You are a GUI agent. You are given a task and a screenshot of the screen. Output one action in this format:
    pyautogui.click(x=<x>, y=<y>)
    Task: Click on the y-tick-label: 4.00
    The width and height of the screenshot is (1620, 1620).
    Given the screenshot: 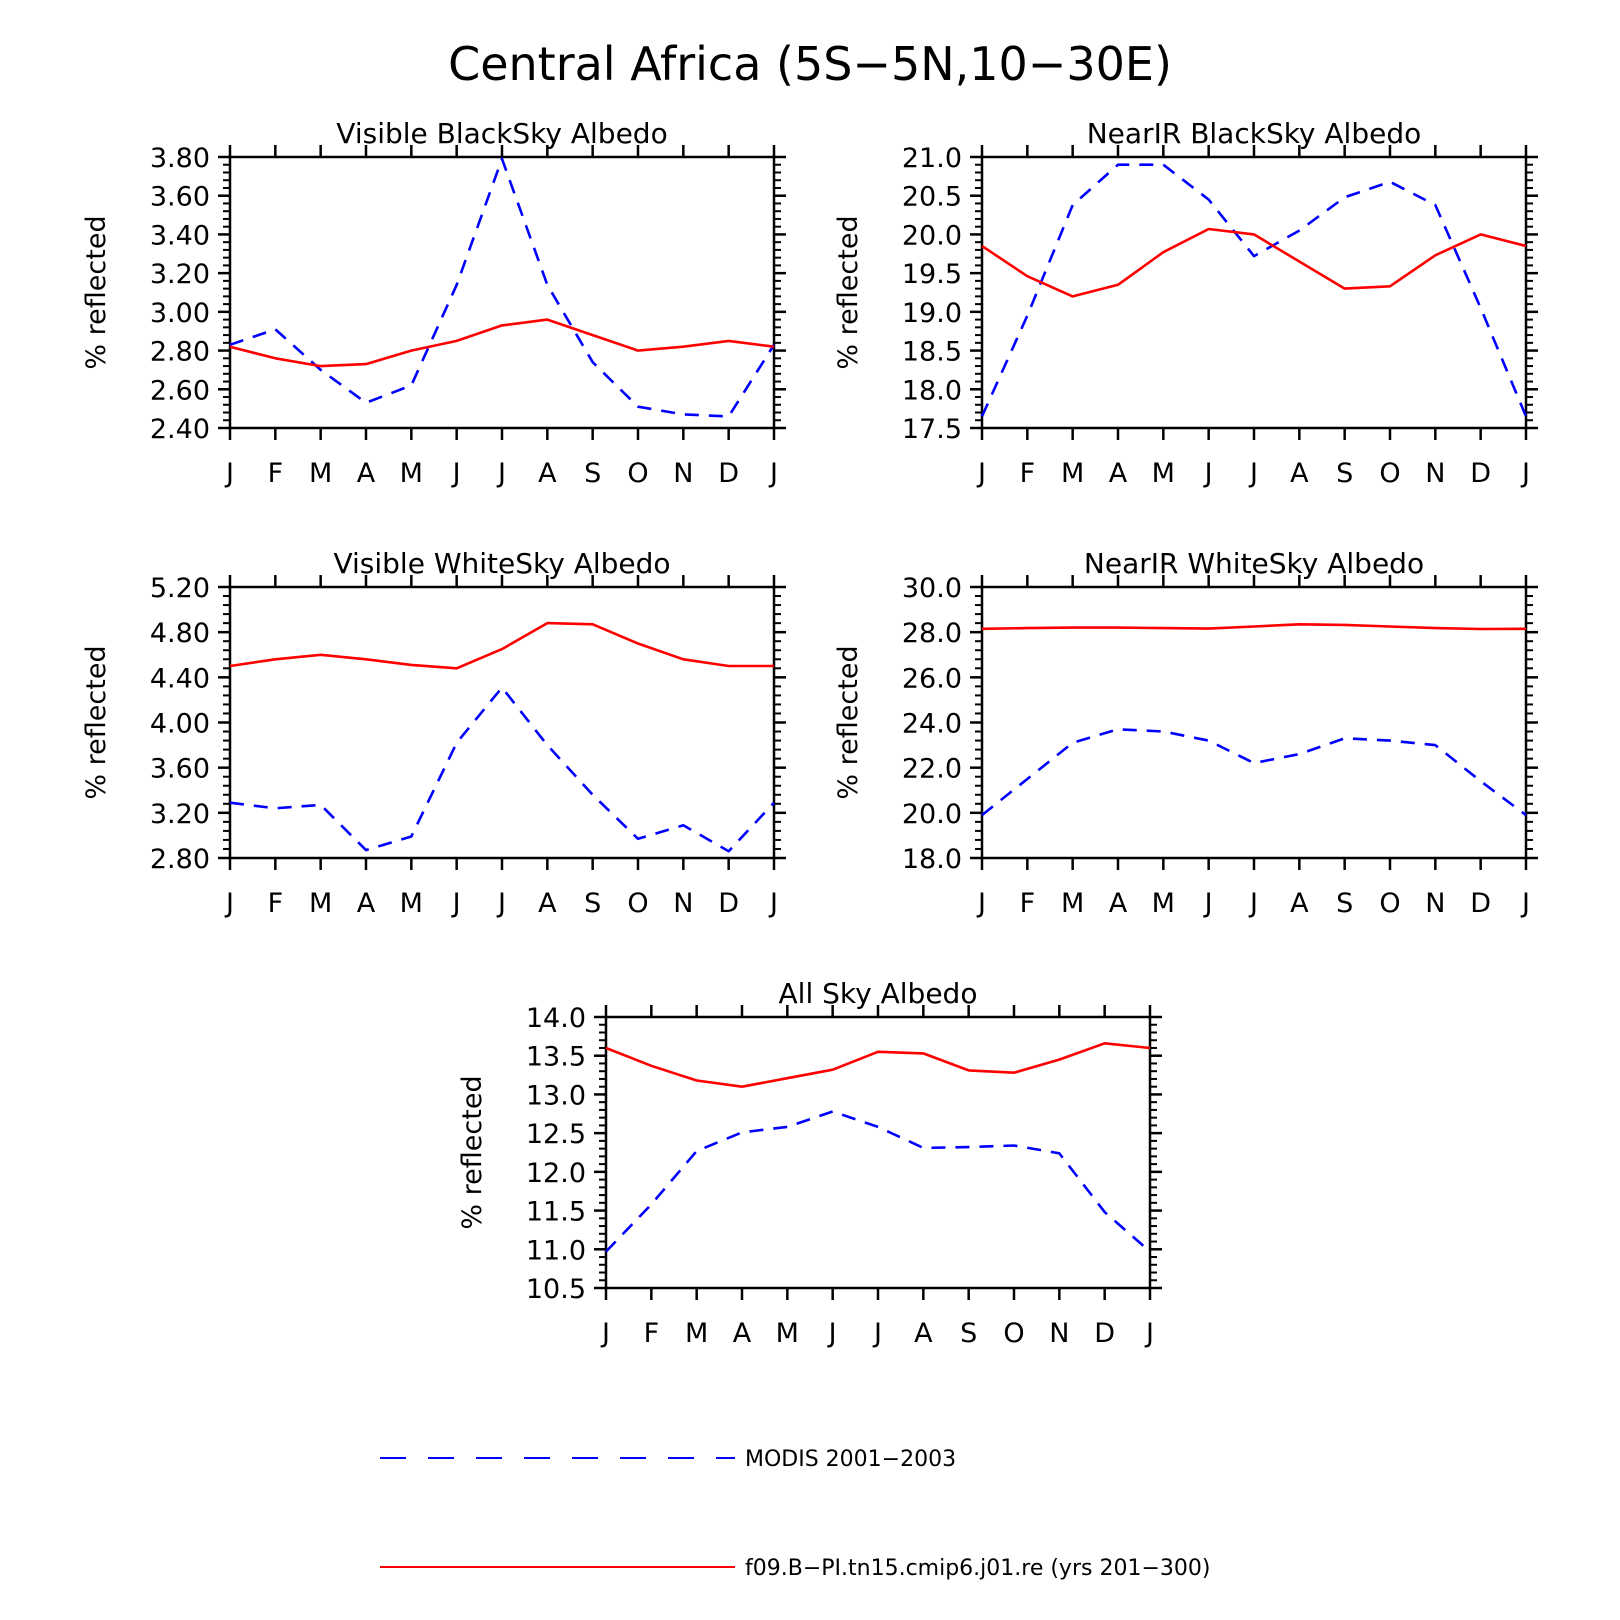 What is the action you would take?
    pyautogui.click(x=180, y=724)
    